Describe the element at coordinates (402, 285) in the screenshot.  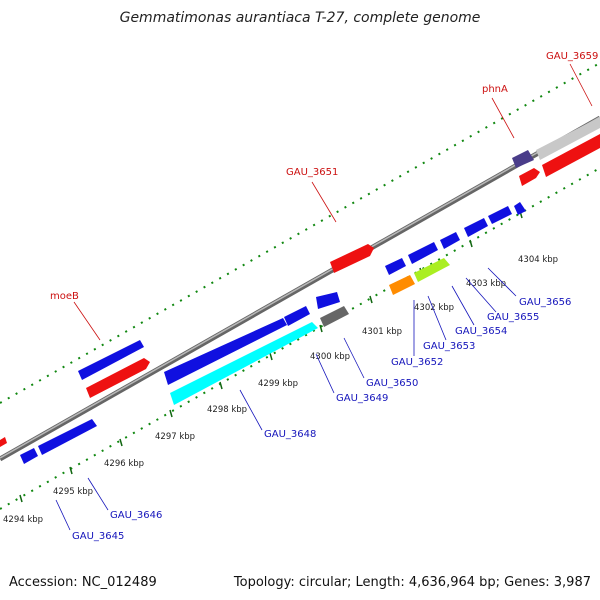
I see `gene-orange` at that location.